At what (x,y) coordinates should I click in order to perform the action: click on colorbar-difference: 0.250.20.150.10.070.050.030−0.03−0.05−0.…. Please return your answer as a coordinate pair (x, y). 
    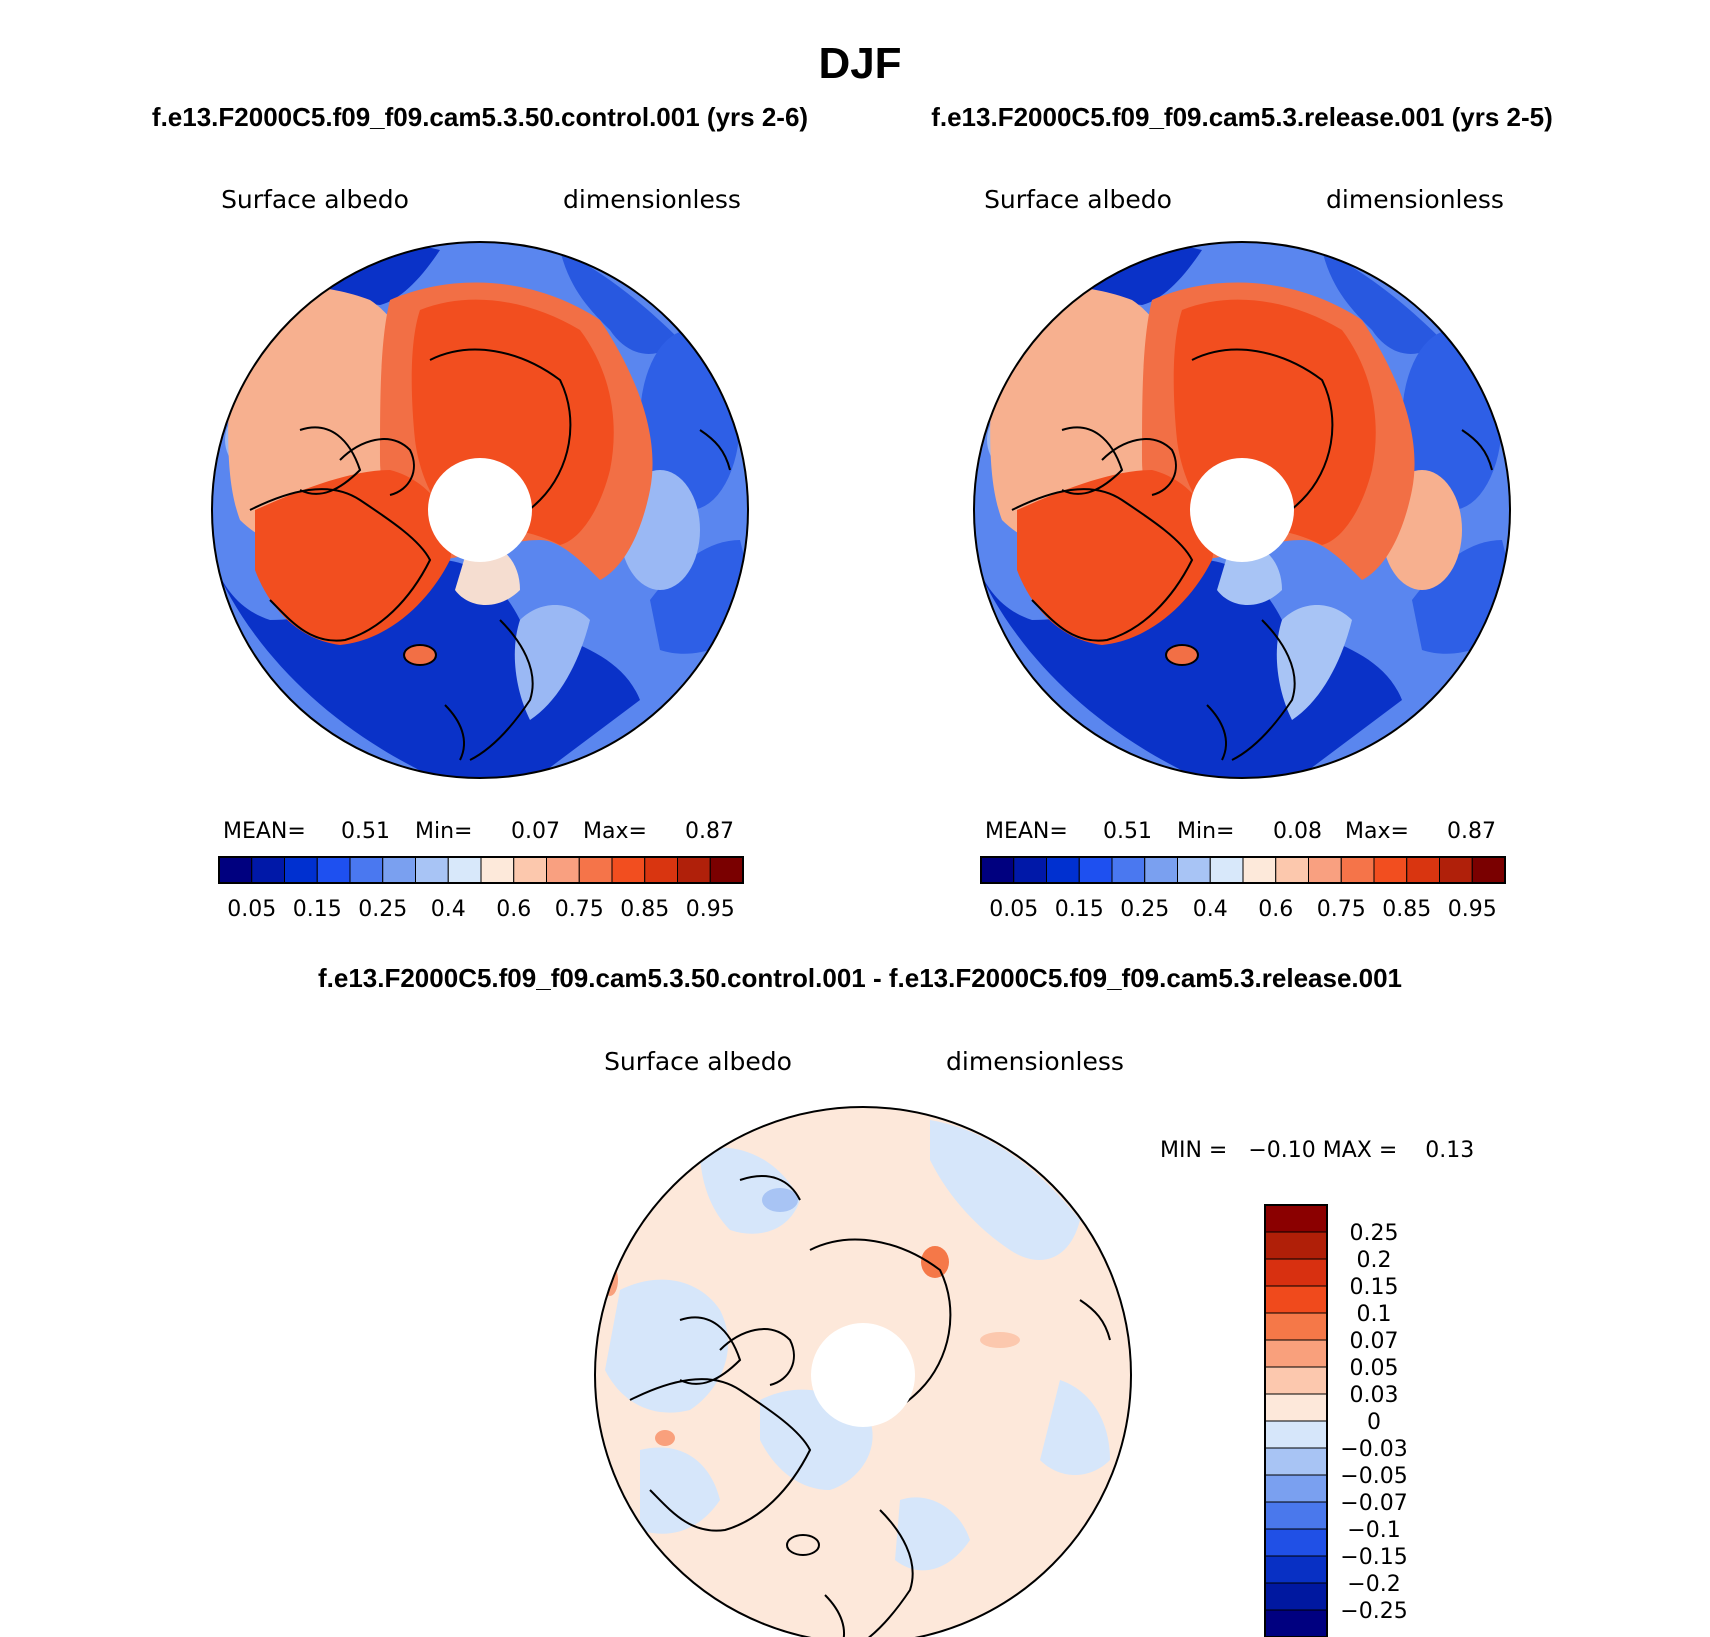
    Looking at the image, I should click on (1336, 1420).